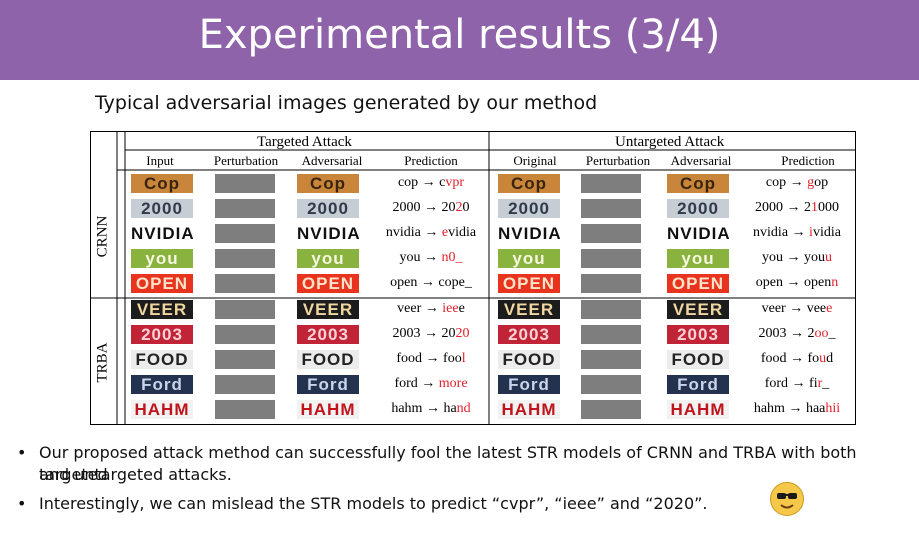 The image size is (919, 535). What do you see at coordinates (328, 359) in the screenshot?
I see `image-adversarial: FOOD` at bounding box center [328, 359].